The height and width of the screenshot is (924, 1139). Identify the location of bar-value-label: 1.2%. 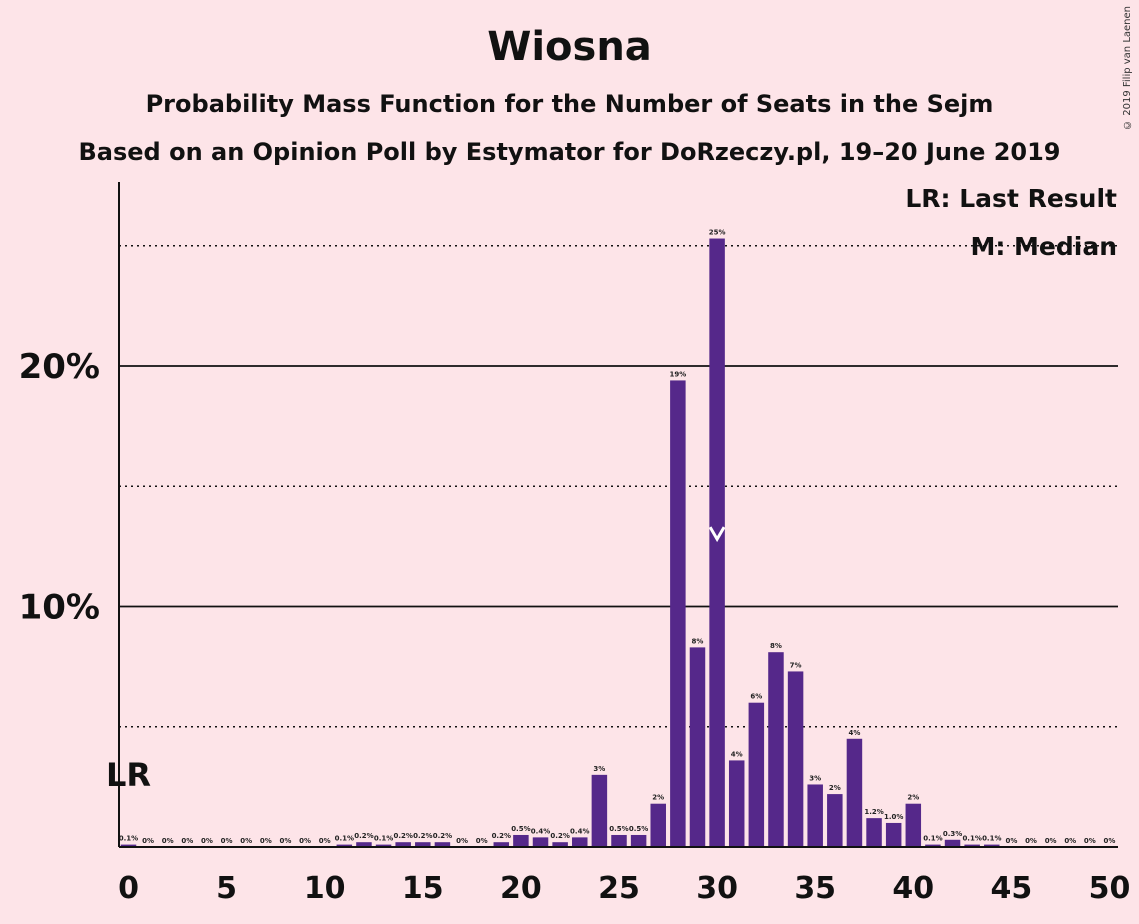
(873, 812).